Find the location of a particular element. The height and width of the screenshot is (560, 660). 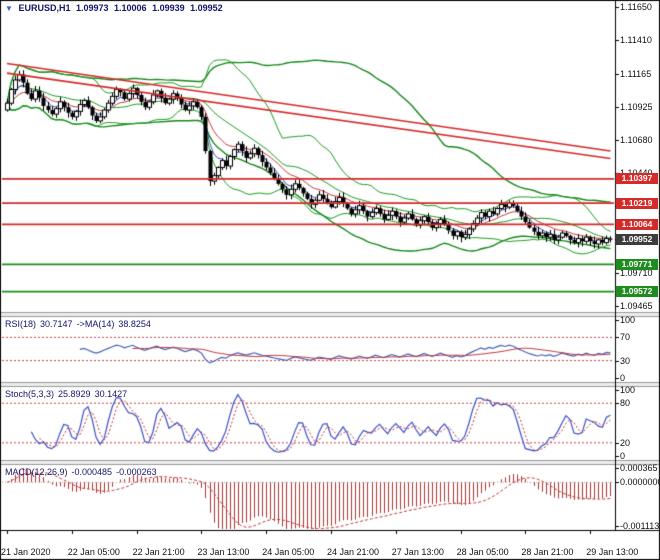

price-axis is located at coordinates (637, 265).